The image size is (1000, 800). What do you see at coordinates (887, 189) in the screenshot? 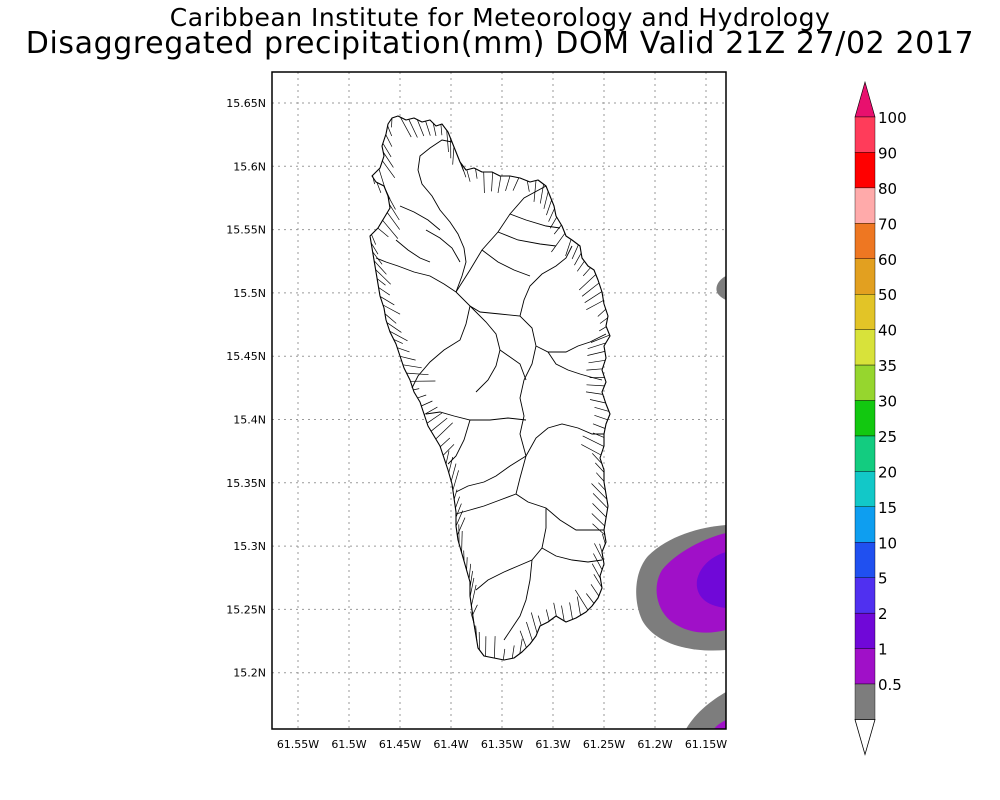
I see `colorbar-label: 80` at bounding box center [887, 189].